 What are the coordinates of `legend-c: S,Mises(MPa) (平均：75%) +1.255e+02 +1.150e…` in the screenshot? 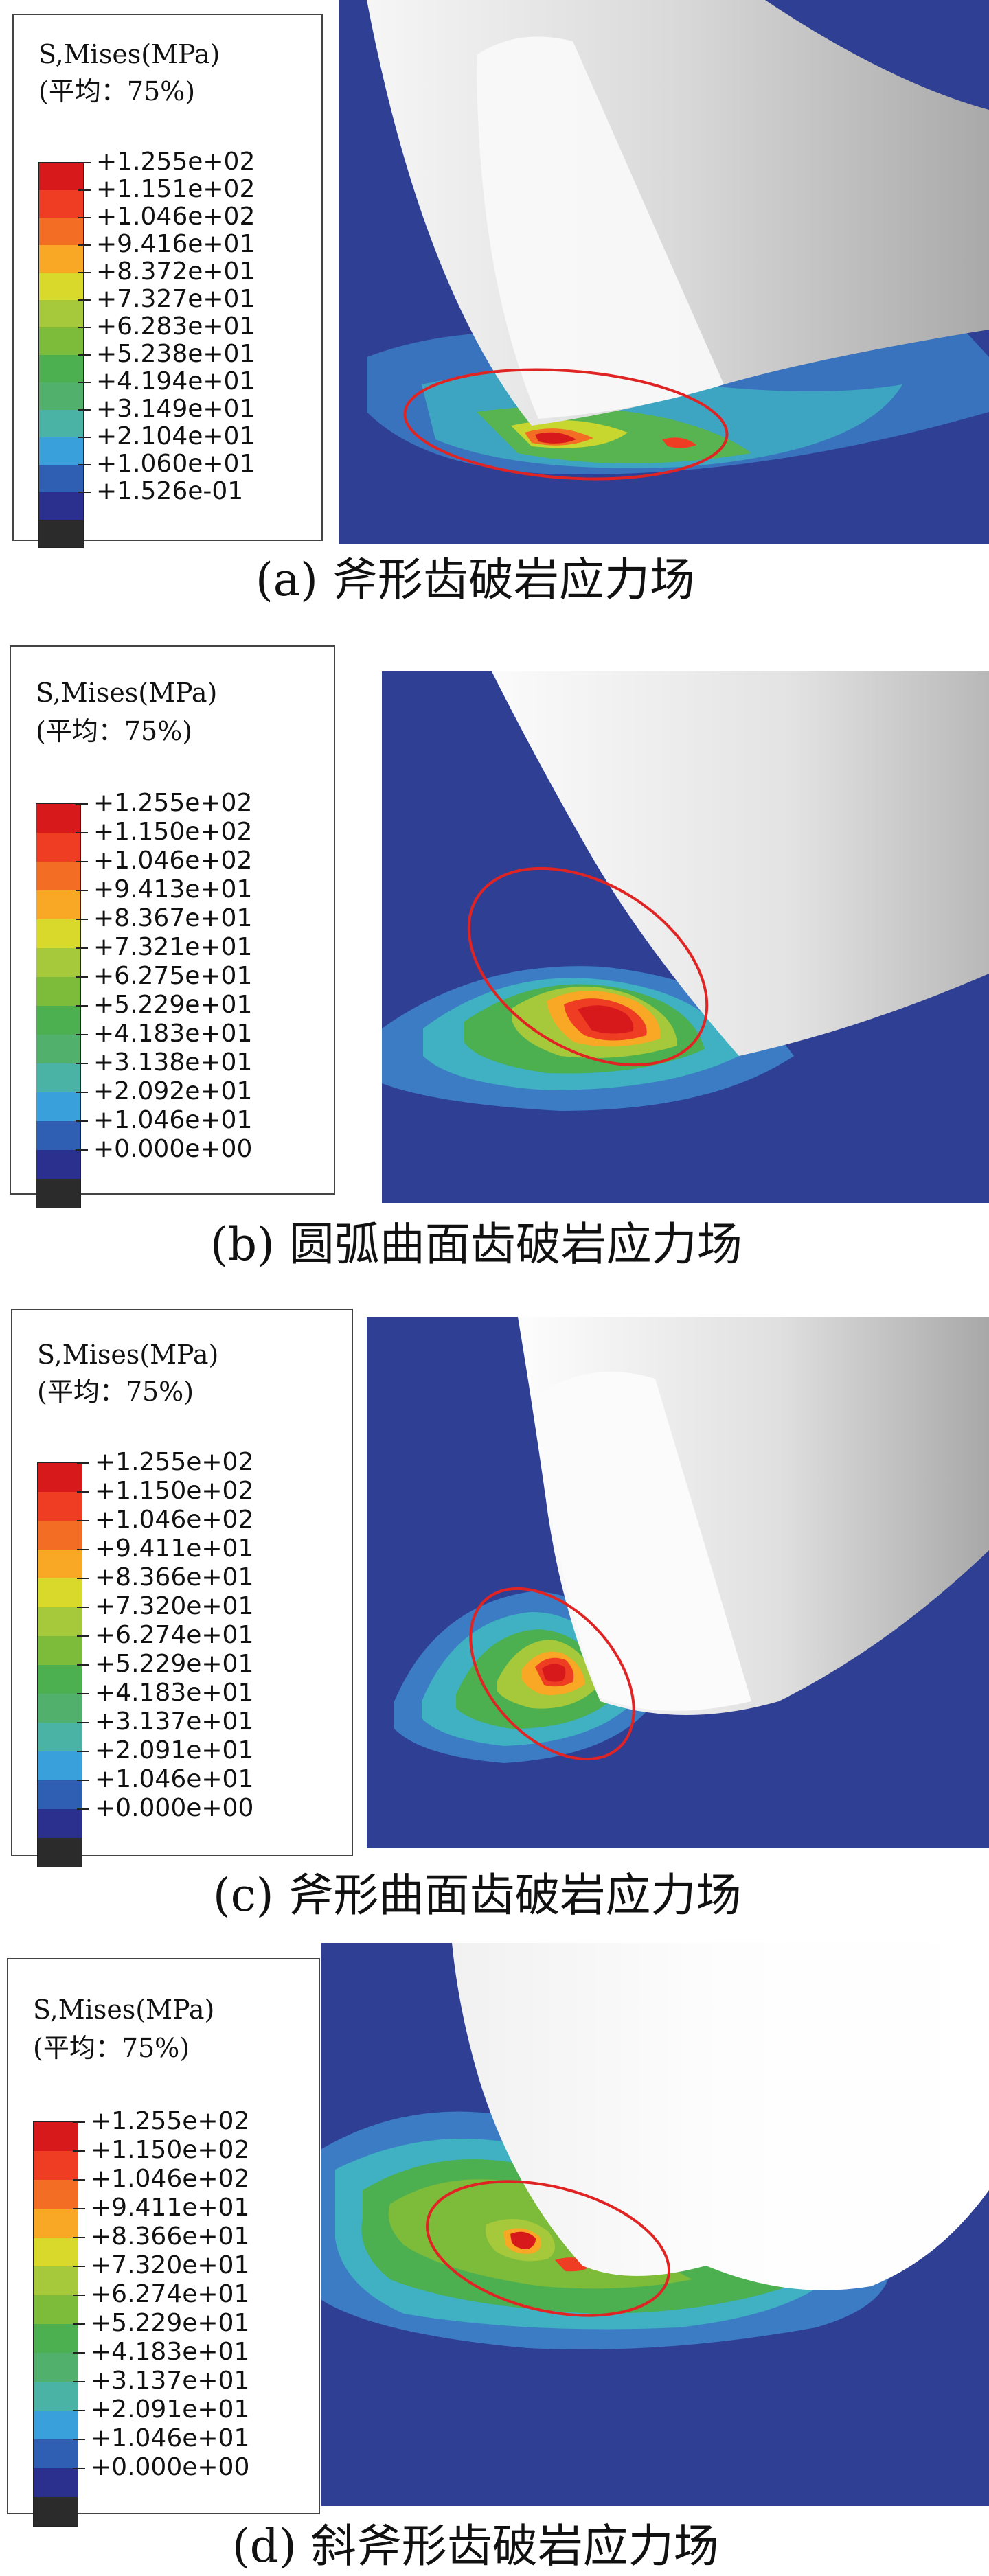 It's located at (182, 1588).